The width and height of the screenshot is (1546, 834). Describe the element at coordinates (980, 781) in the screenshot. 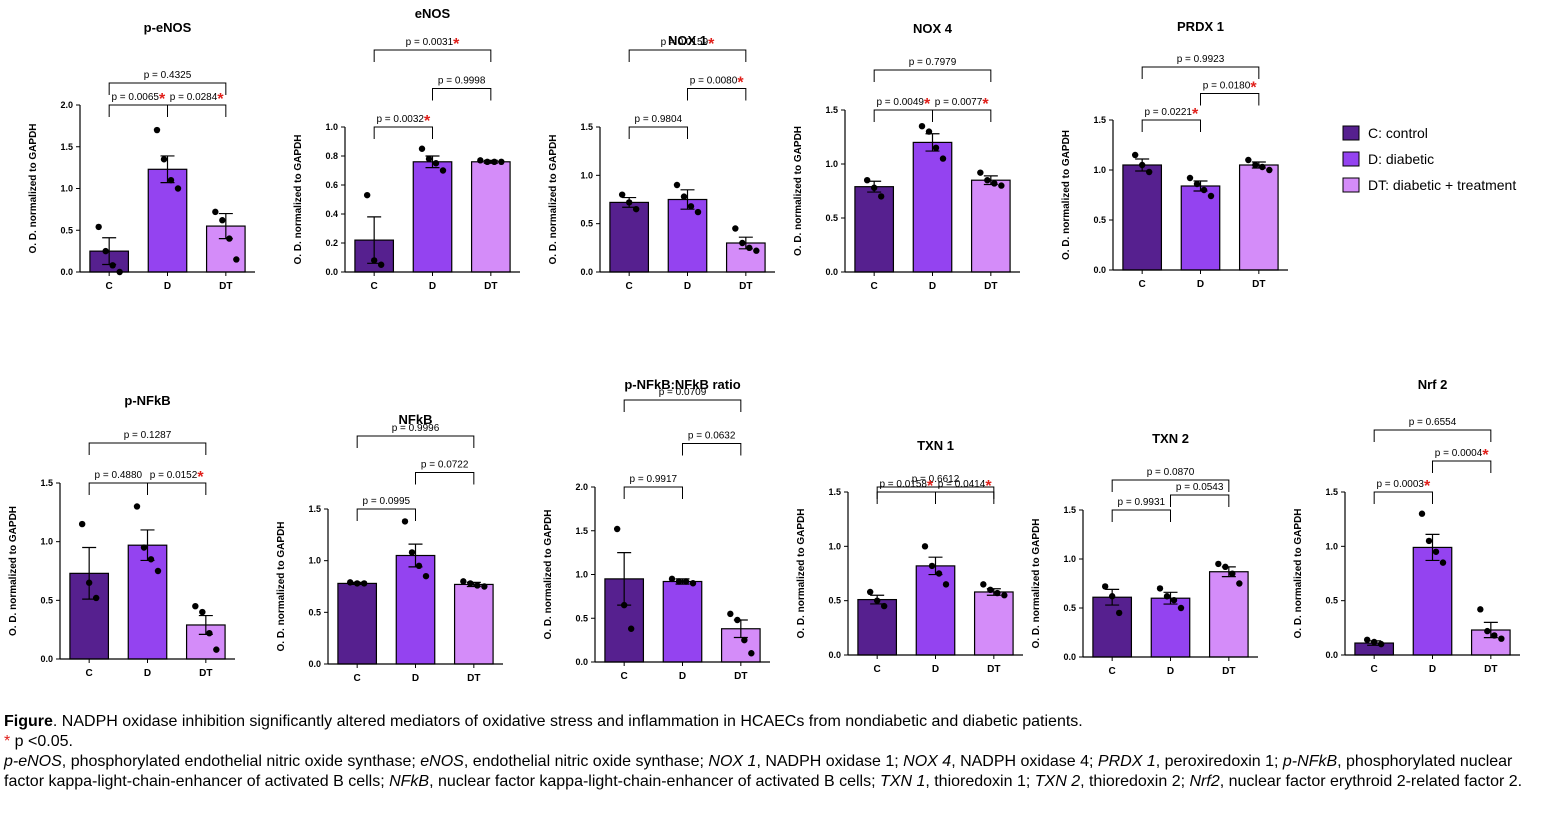

I see `abbr-definition: , thioredoxin 1;` at that location.